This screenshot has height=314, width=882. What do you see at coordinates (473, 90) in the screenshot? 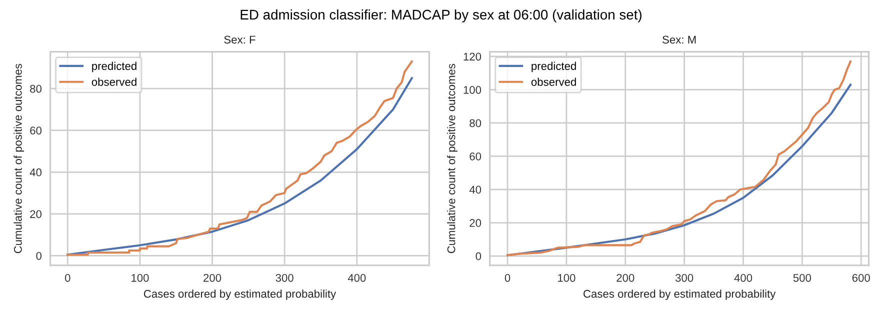
I see `y-tick-label: 100` at bounding box center [473, 90].